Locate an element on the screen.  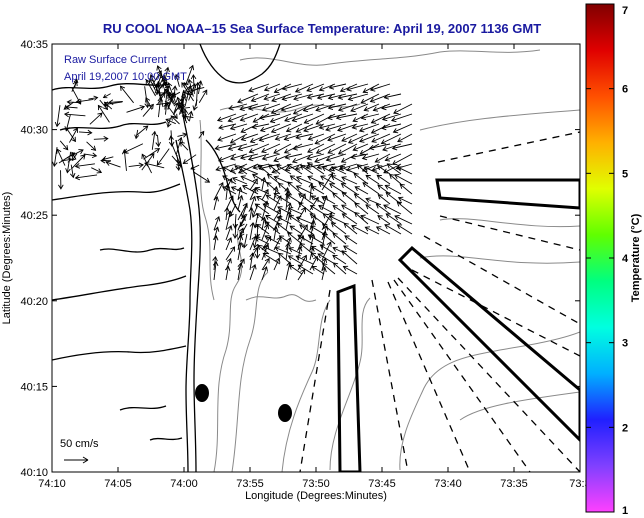
legend-timestamp: April 19,2007 10:00 GMT is located at coordinates (125, 77).